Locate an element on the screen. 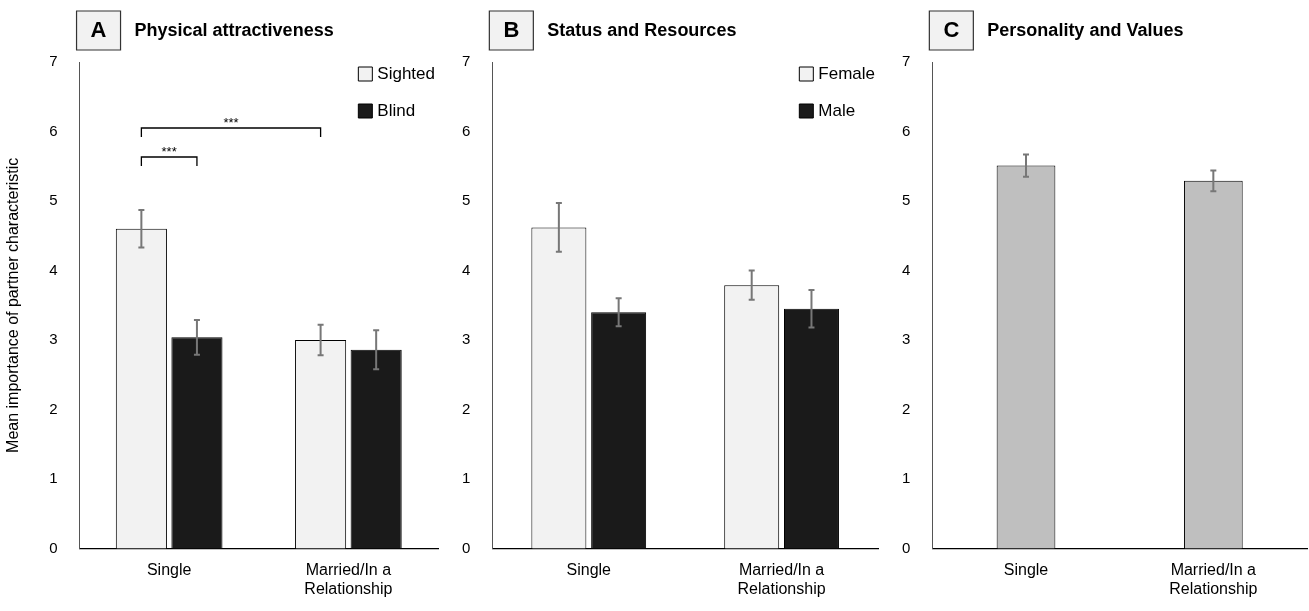  text: A is located at coordinates (98, 30).